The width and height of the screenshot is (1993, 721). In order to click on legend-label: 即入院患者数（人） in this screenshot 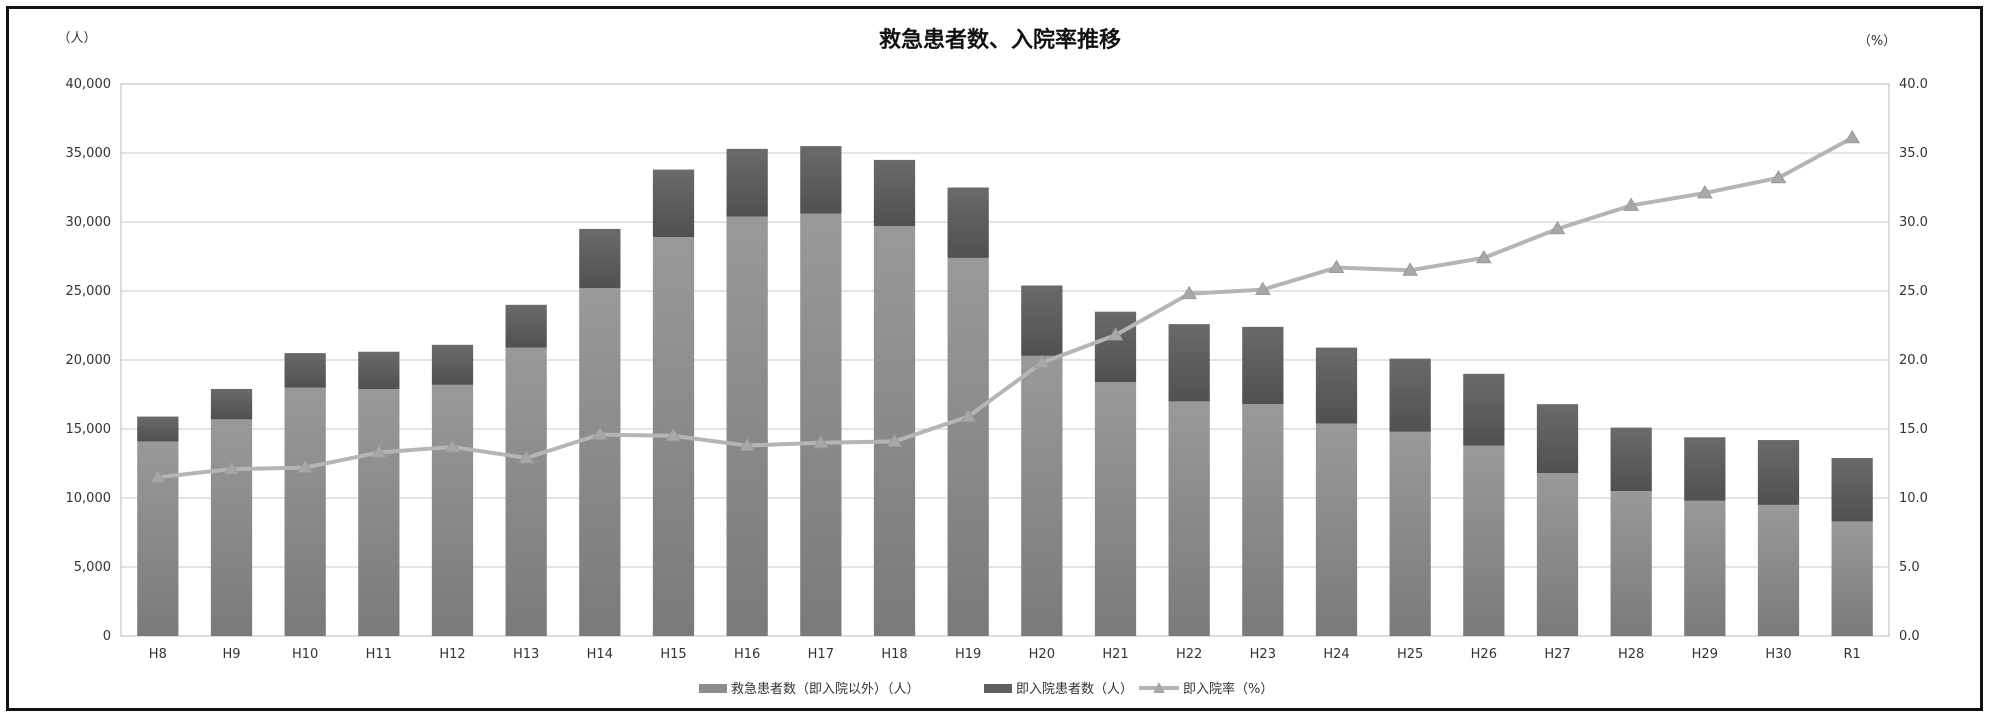, I will do `click(1074, 689)`.